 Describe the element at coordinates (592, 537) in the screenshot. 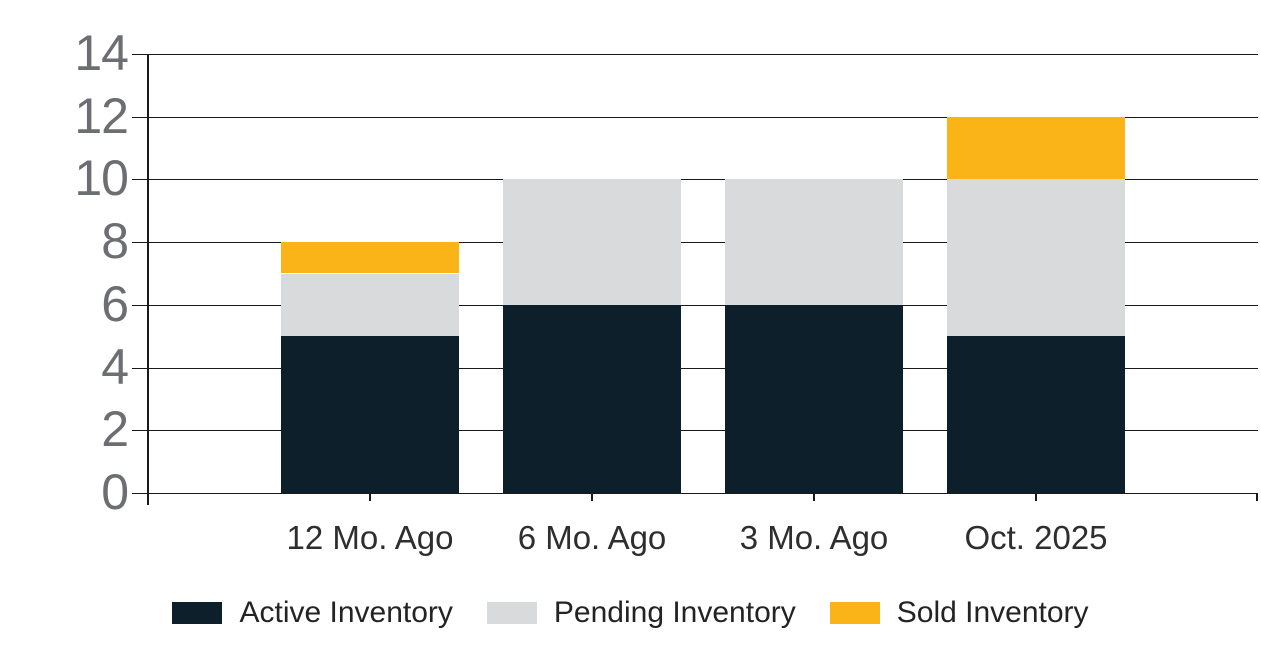

I see `x-axis-label-6-mo-ago: 6 Mo. Ago` at that location.